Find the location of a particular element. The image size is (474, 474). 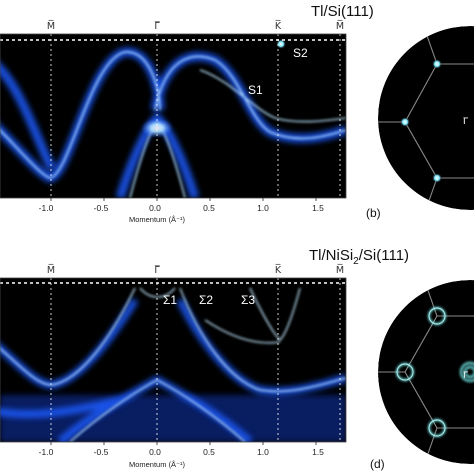

bottom-sym-m1: M̅ is located at coordinates (51, 270).